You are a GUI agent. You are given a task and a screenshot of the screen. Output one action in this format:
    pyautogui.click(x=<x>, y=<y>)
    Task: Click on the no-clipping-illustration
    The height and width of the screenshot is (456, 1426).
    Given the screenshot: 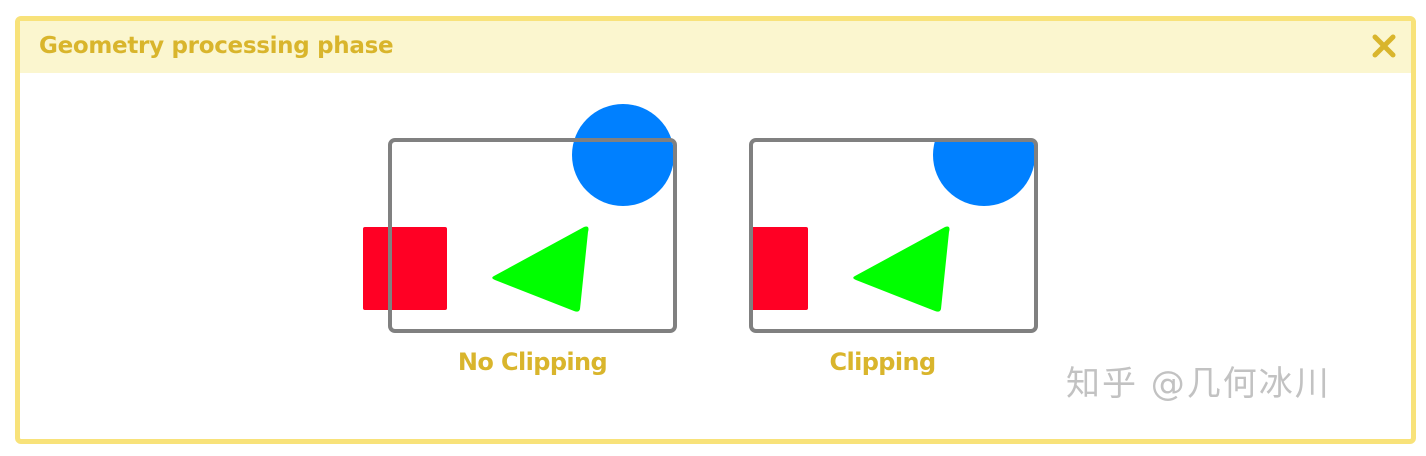 What is the action you would take?
    pyautogui.click(x=520, y=218)
    